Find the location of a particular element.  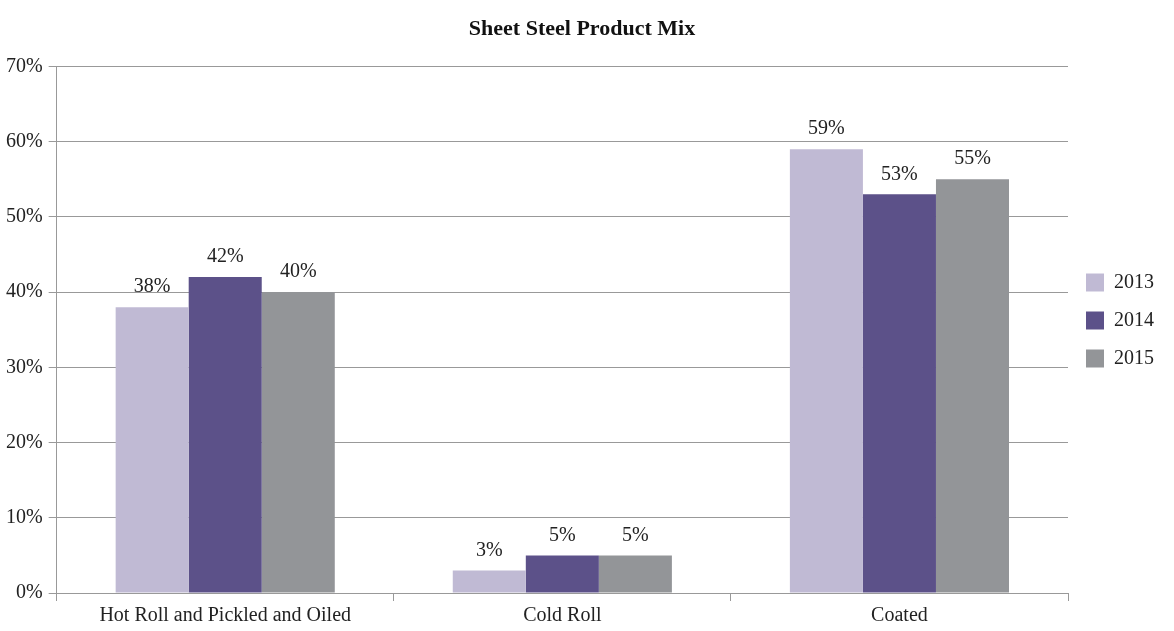

legend-label: 2014 is located at coordinates (1134, 318).